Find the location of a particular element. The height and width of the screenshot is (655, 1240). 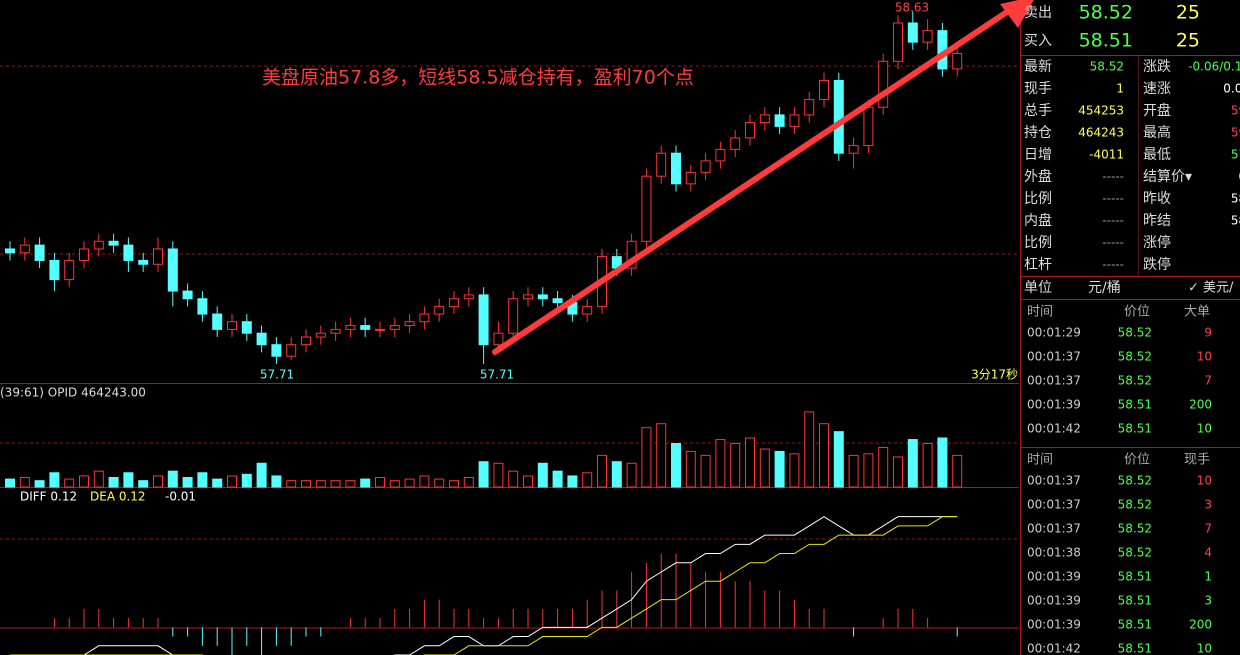

trade-size: 200 is located at coordinates (1200, 405).